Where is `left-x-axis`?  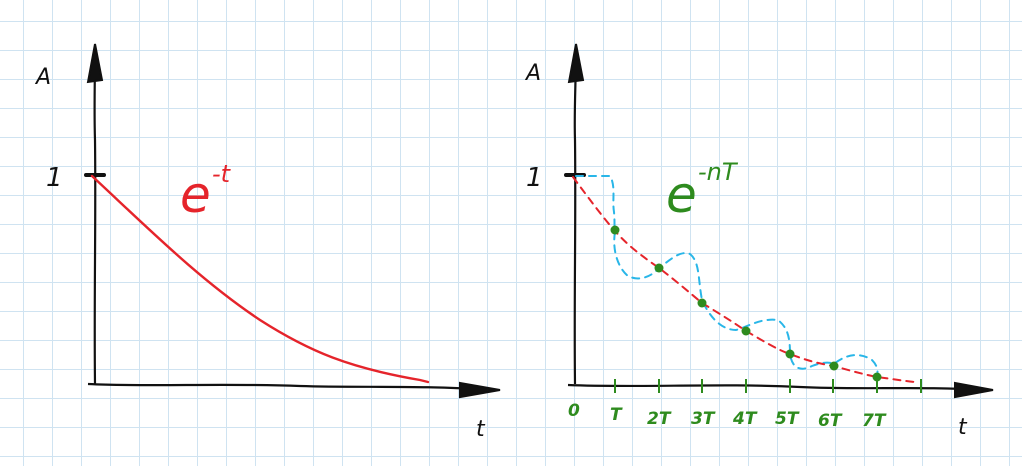 left-x-axis is located at coordinates (289, 387).